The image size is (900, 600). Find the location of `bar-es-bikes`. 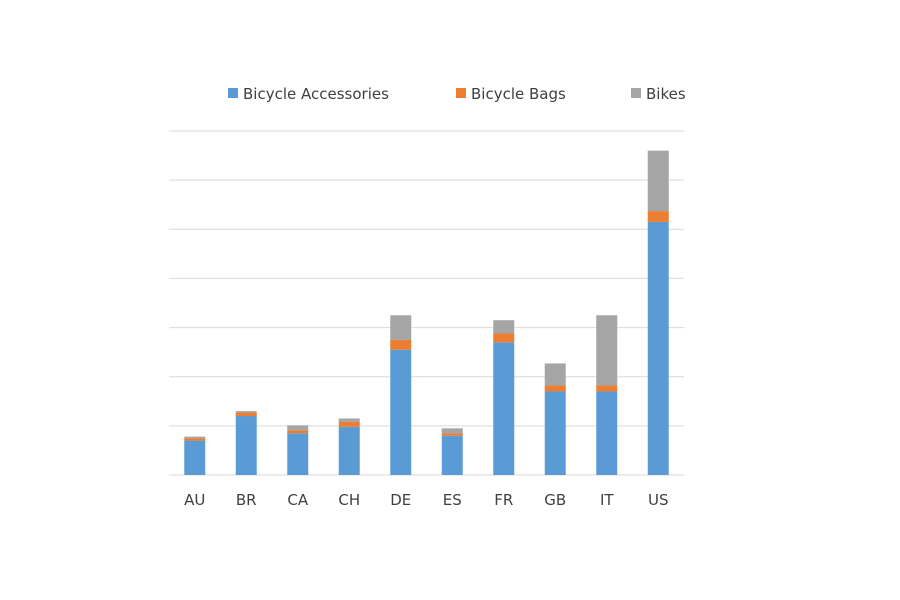

bar-es-bikes is located at coordinates (452, 431).